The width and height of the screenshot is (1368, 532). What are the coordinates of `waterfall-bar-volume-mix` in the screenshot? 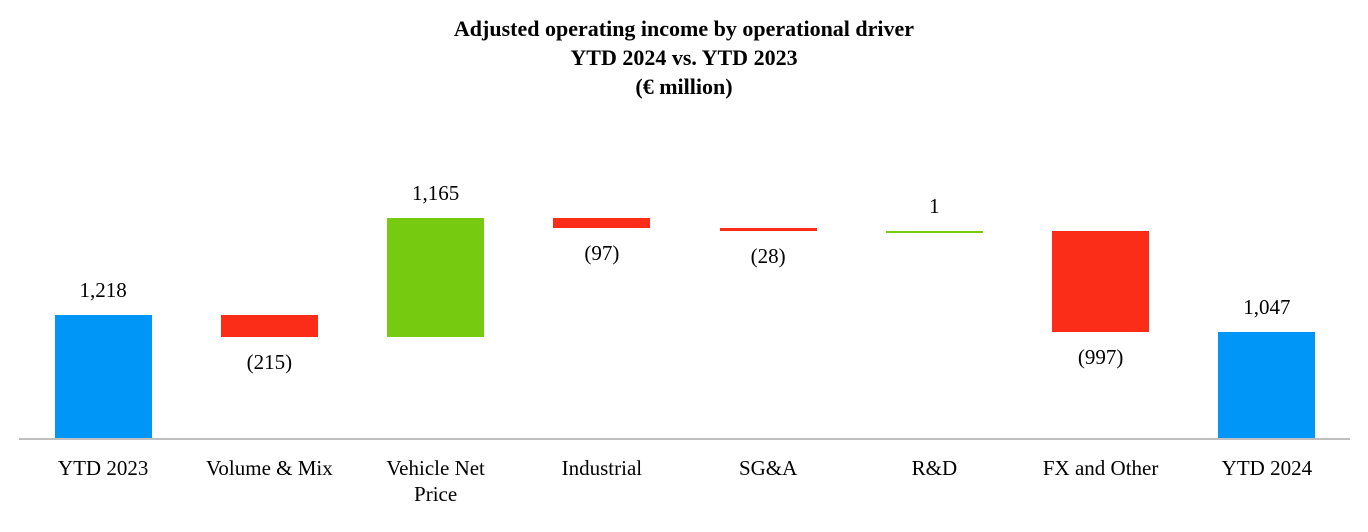 It's located at (269, 326).